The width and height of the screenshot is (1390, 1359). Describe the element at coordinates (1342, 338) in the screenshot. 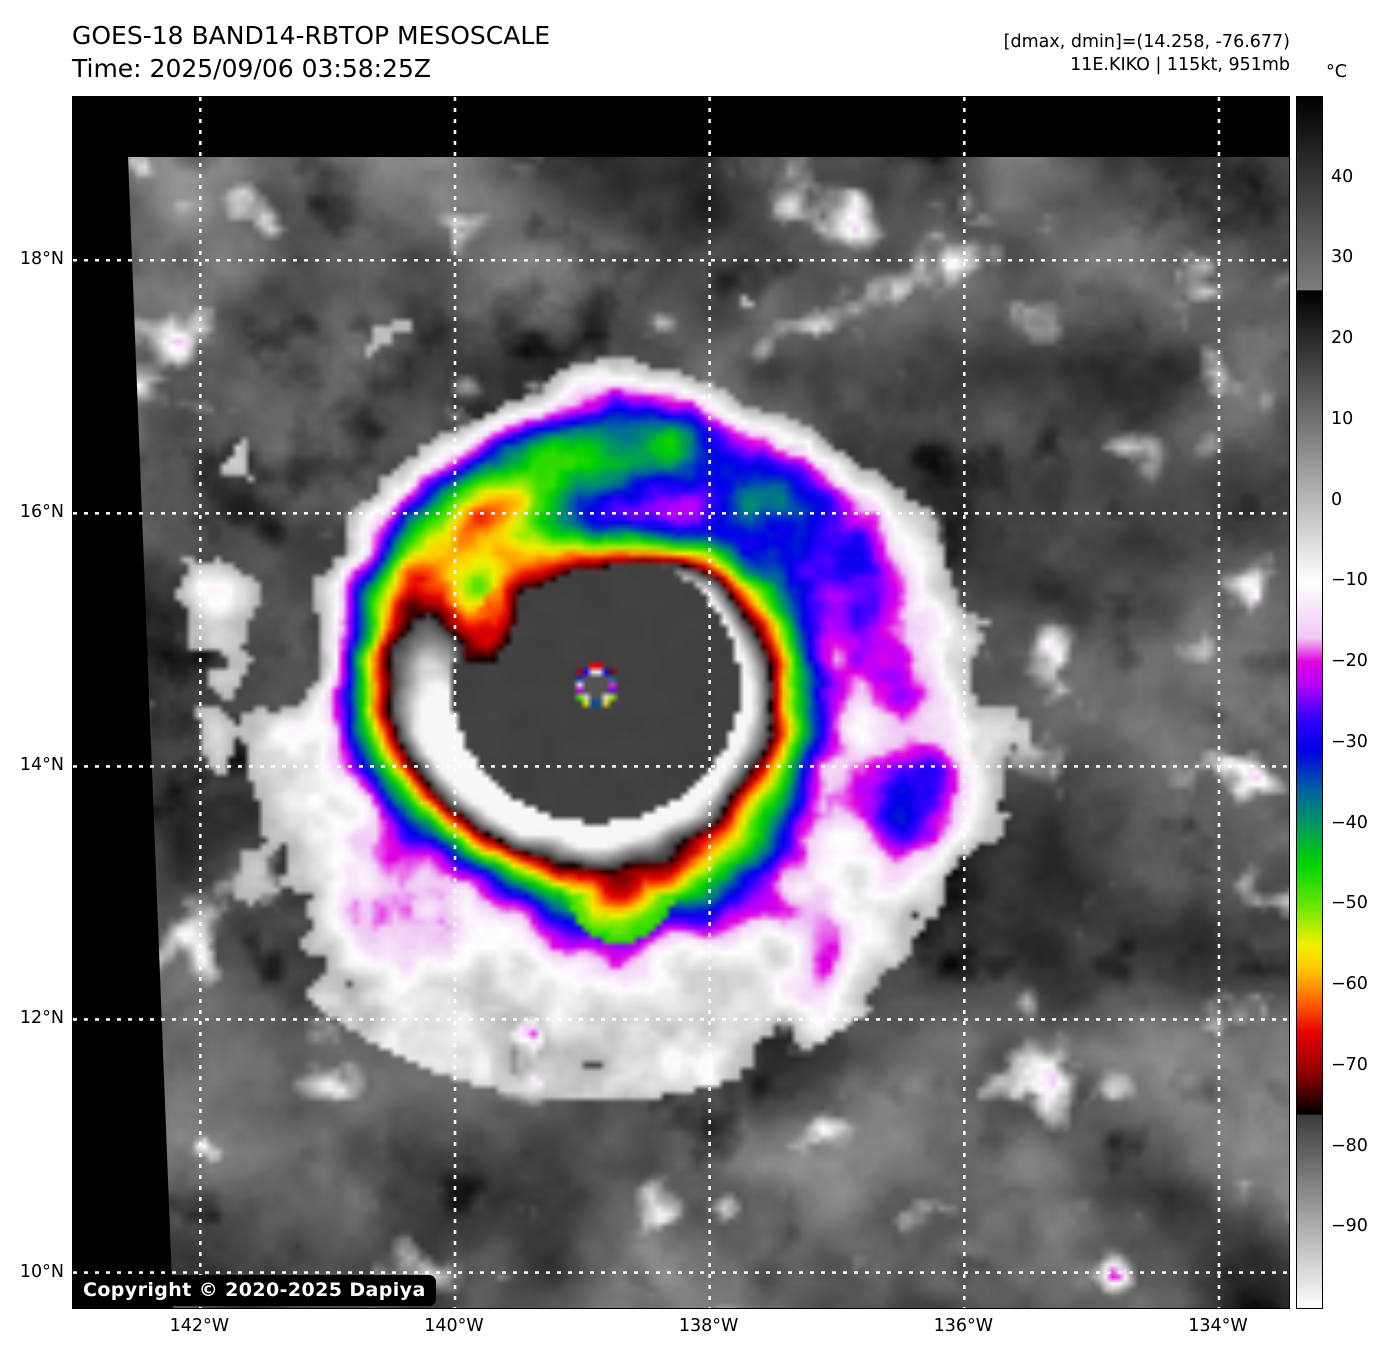

I see `colorbar-tick-label: 20` at that location.